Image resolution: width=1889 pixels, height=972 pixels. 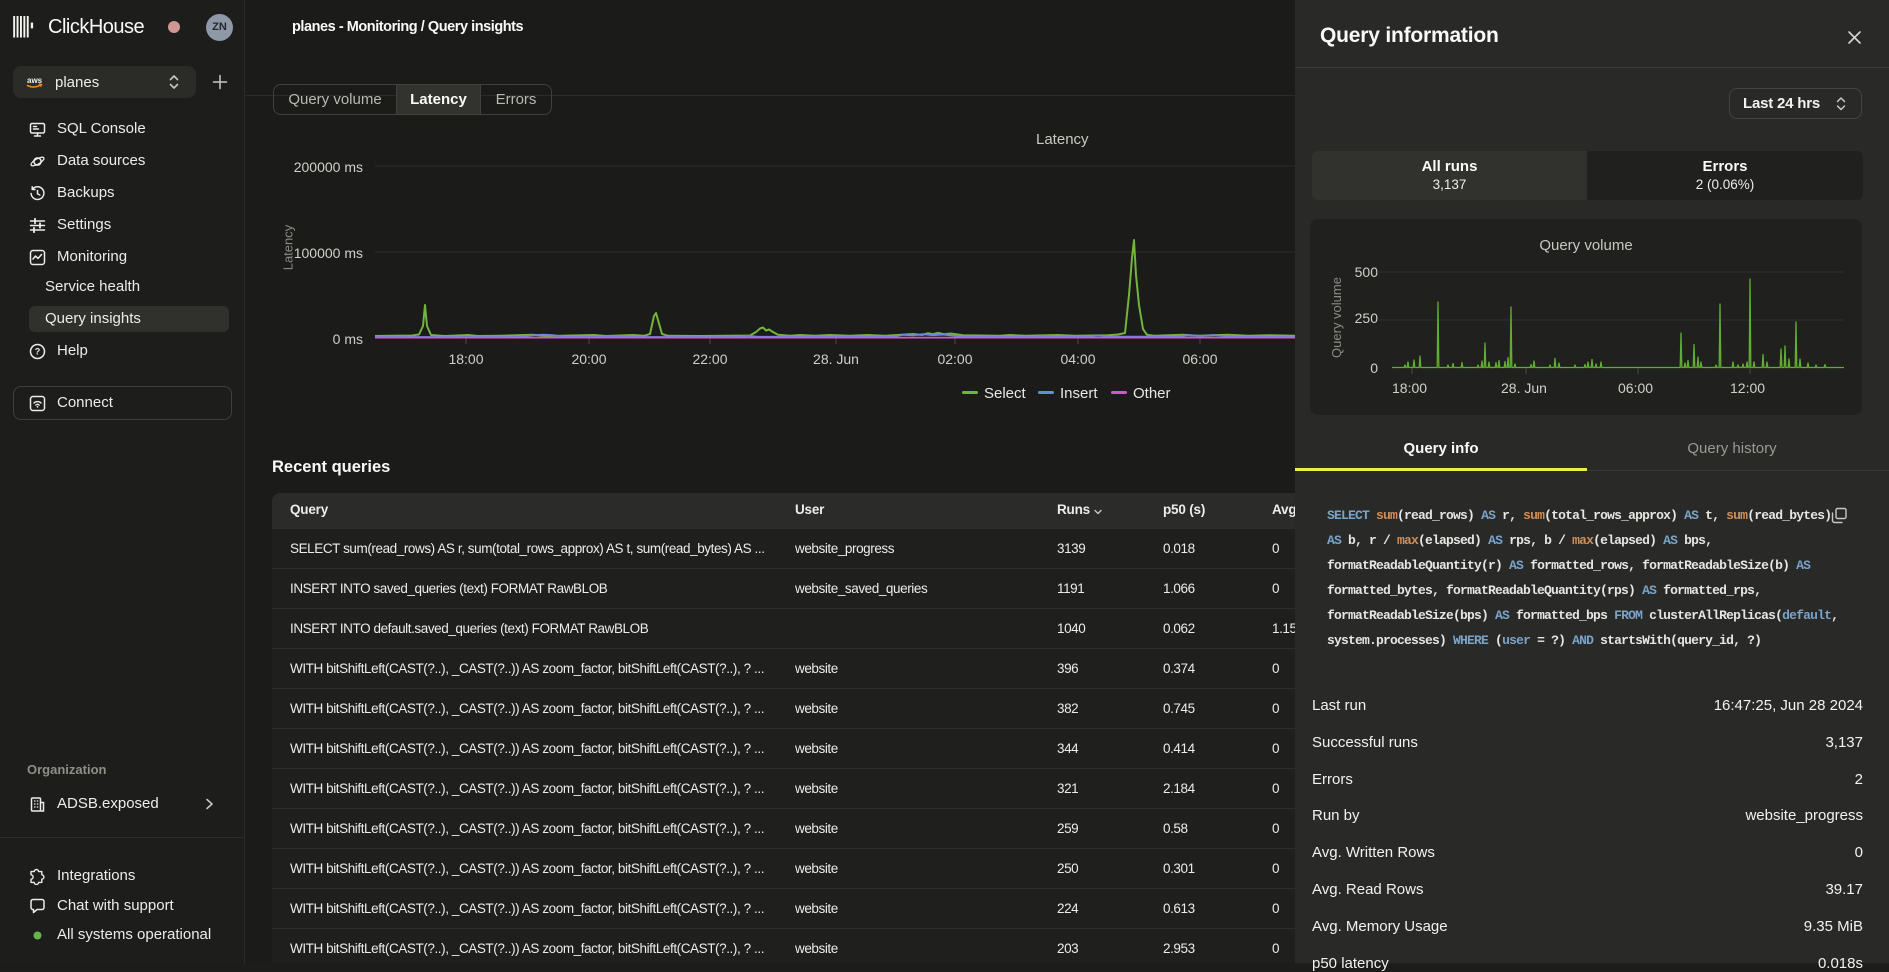 What do you see at coordinates (35, 80) in the screenshot?
I see `svg-text: aws` at bounding box center [35, 80].